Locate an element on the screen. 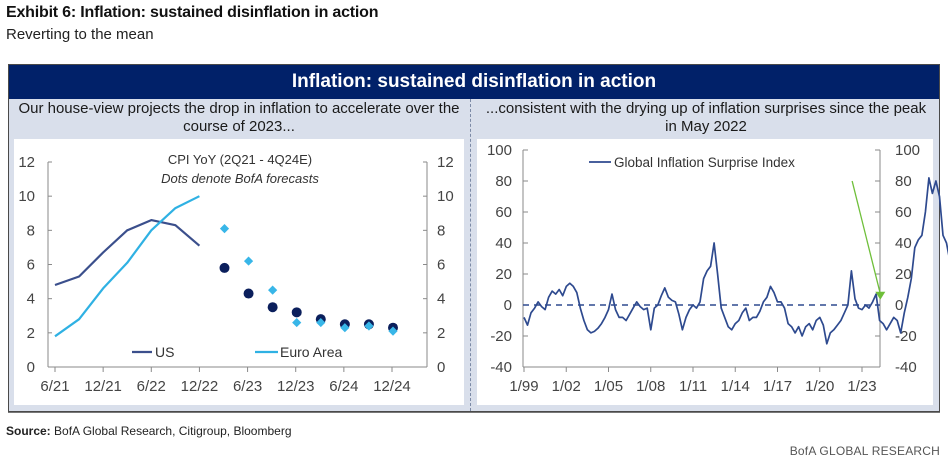  surprise-left-y-tick-label: -20 is located at coordinates (501, 336).